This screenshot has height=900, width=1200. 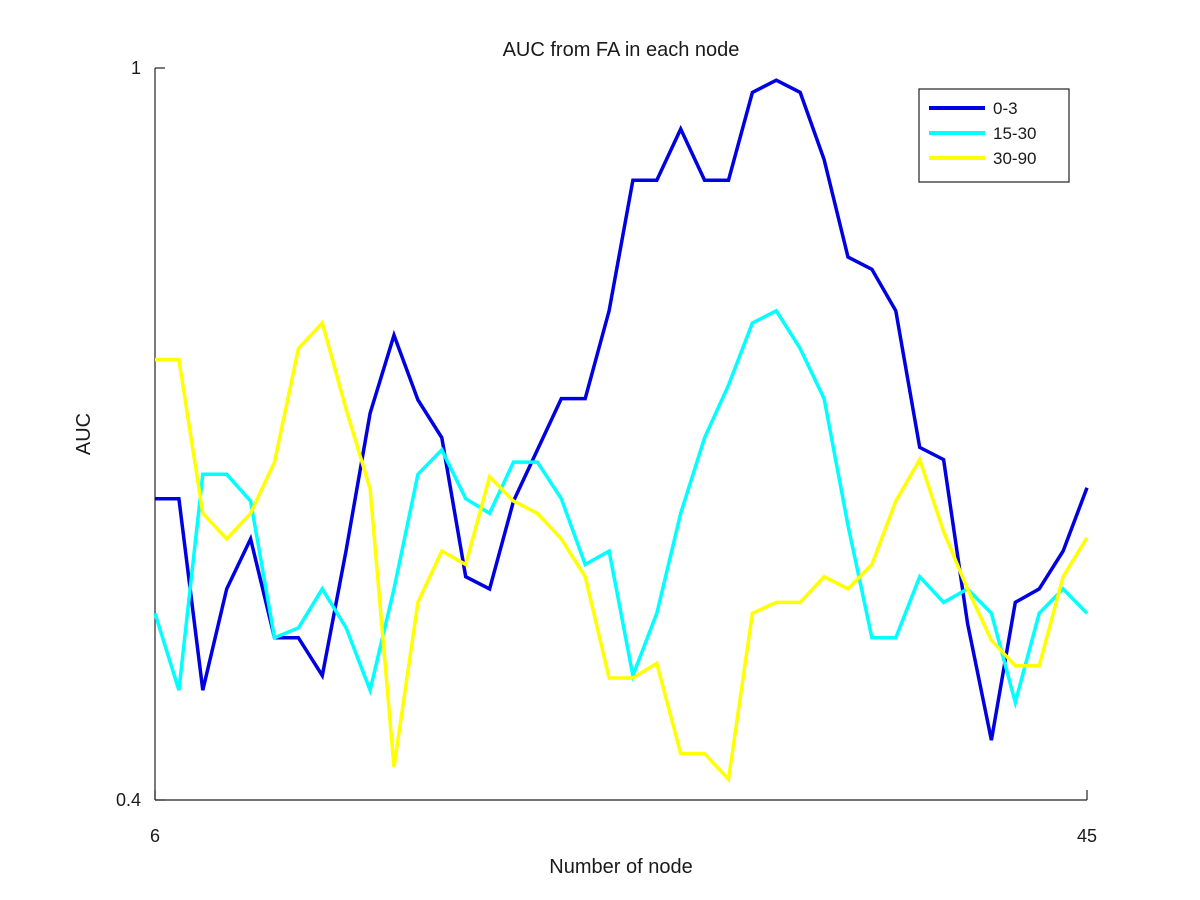 What do you see at coordinates (1014, 158) in the screenshot?
I see `legend-label: 30-90` at bounding box center [1014, 158].